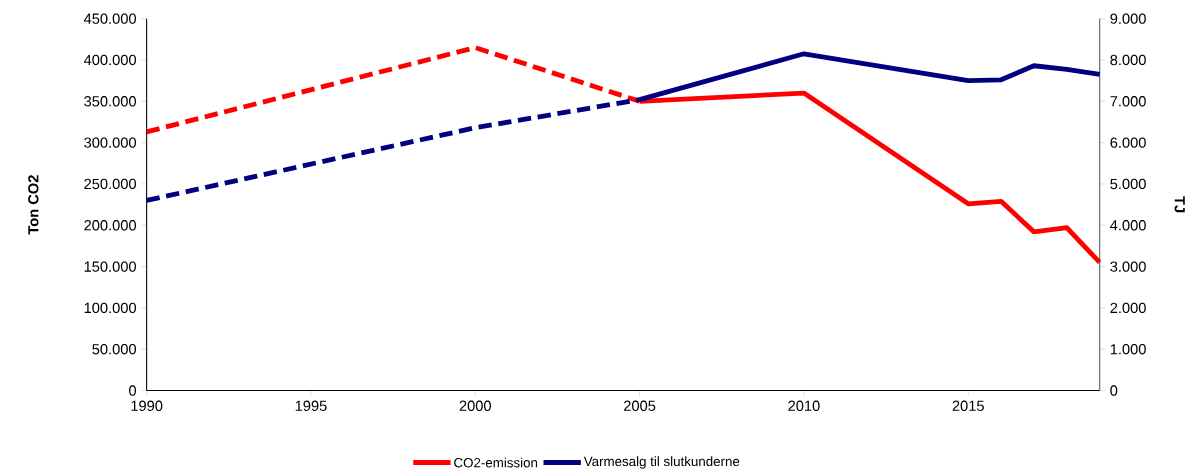 The image size is (1189, 473). What do you see at coordinates (475, 405) in the screenshot?
I see `x-tick-label: 2000` at bounding box center [475, 405].